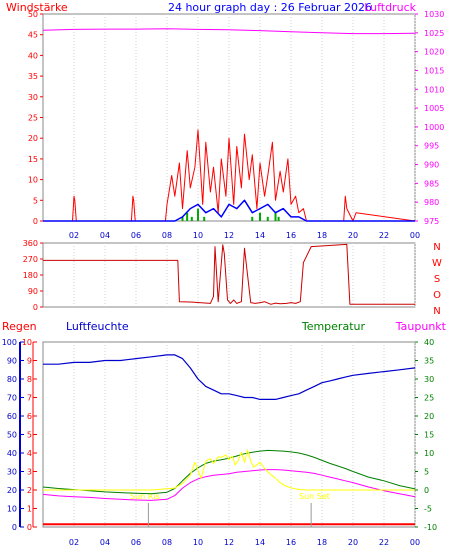  What do you see at coordinates (429, 416) in the screenshot?
I see `temp-tick-label: 20` at bounding box center [429, 416].